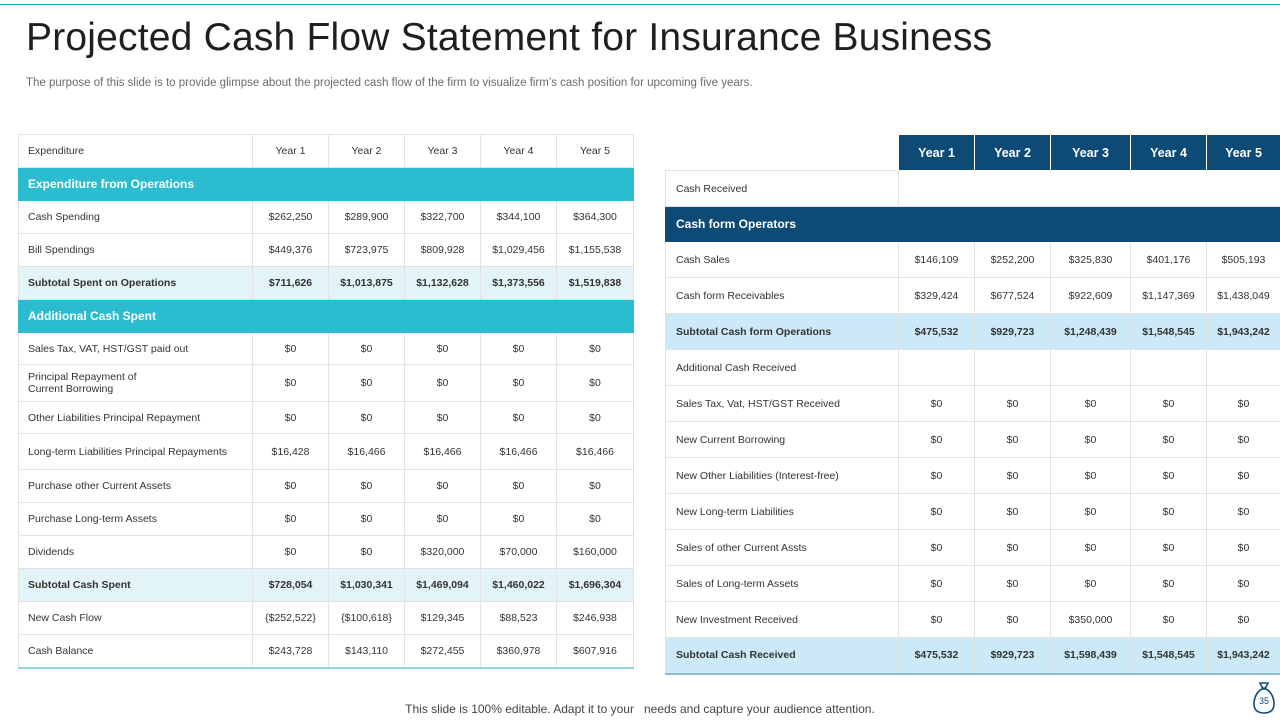  Describe the element at coordinates (135, 417) in the screenshot. I see `row-label: Other Liabilities Principal Repayment` at that location.